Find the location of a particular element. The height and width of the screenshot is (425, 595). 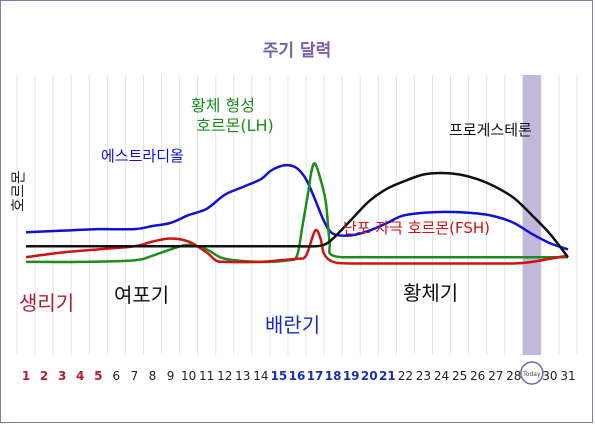

x-tick-label: 26 is located at coordinates (477, 376).